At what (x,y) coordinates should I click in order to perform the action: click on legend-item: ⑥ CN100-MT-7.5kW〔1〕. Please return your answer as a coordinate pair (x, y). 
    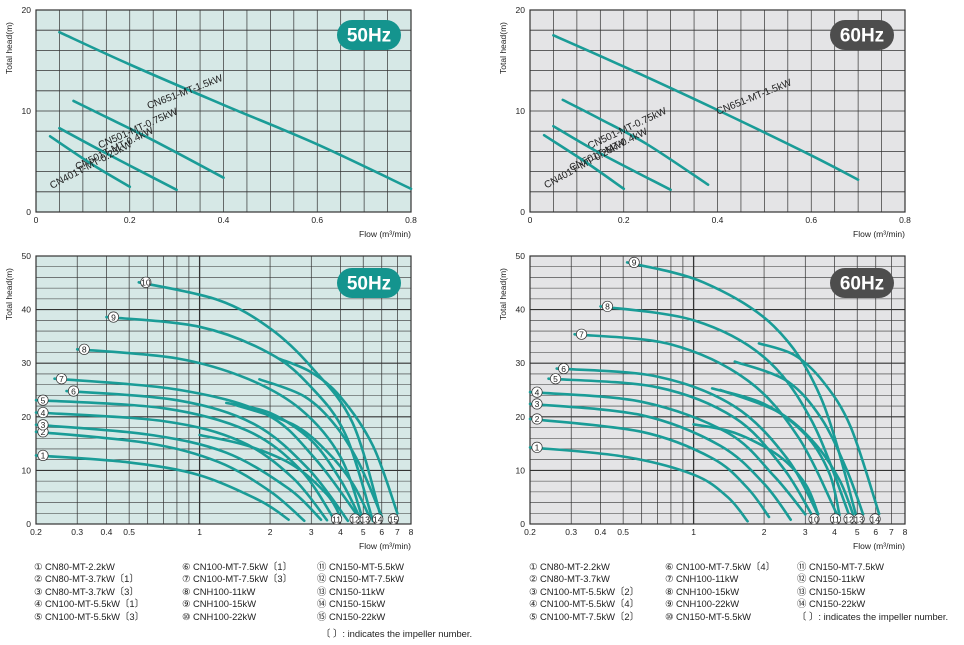
    Looking at the image, I should click on (237, 566).